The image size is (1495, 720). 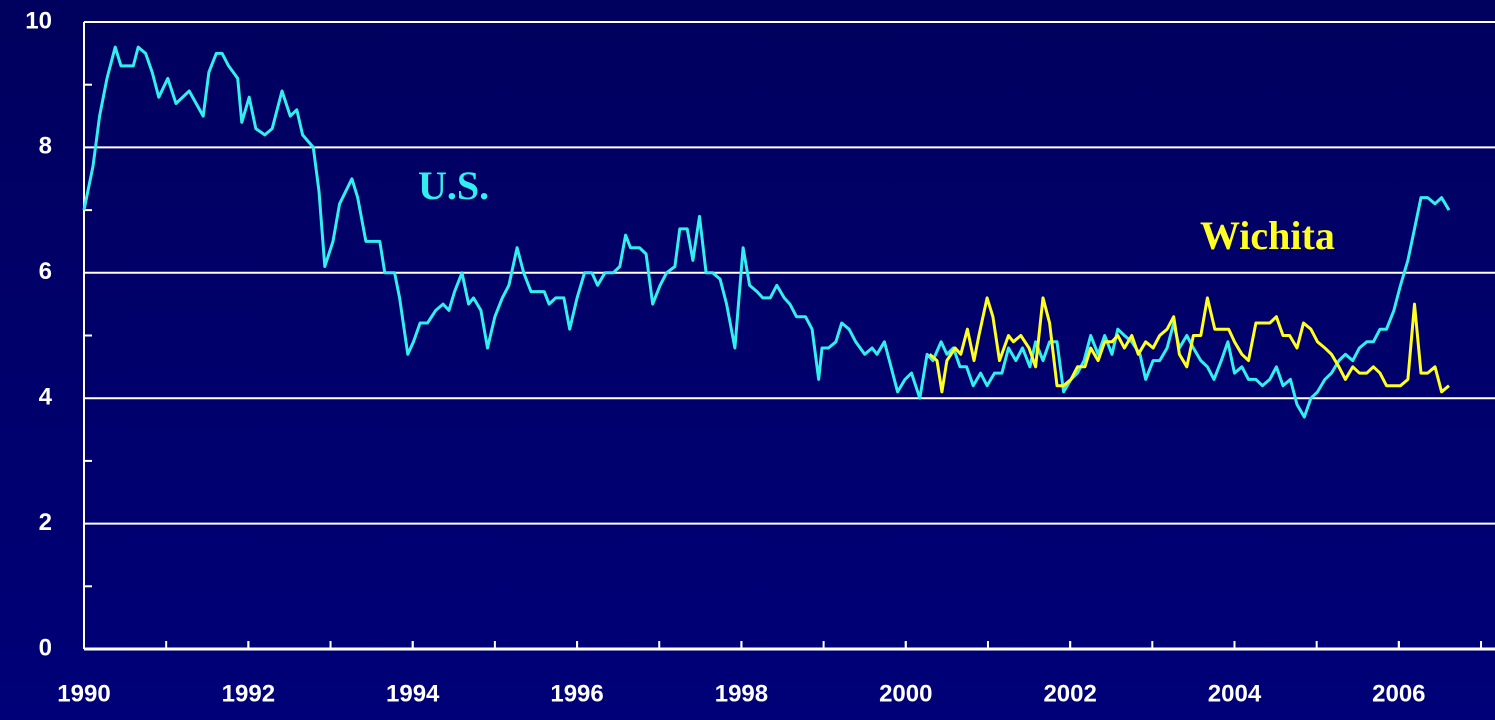 I want to click on series-label: U.S., so click(x=453, y=185).